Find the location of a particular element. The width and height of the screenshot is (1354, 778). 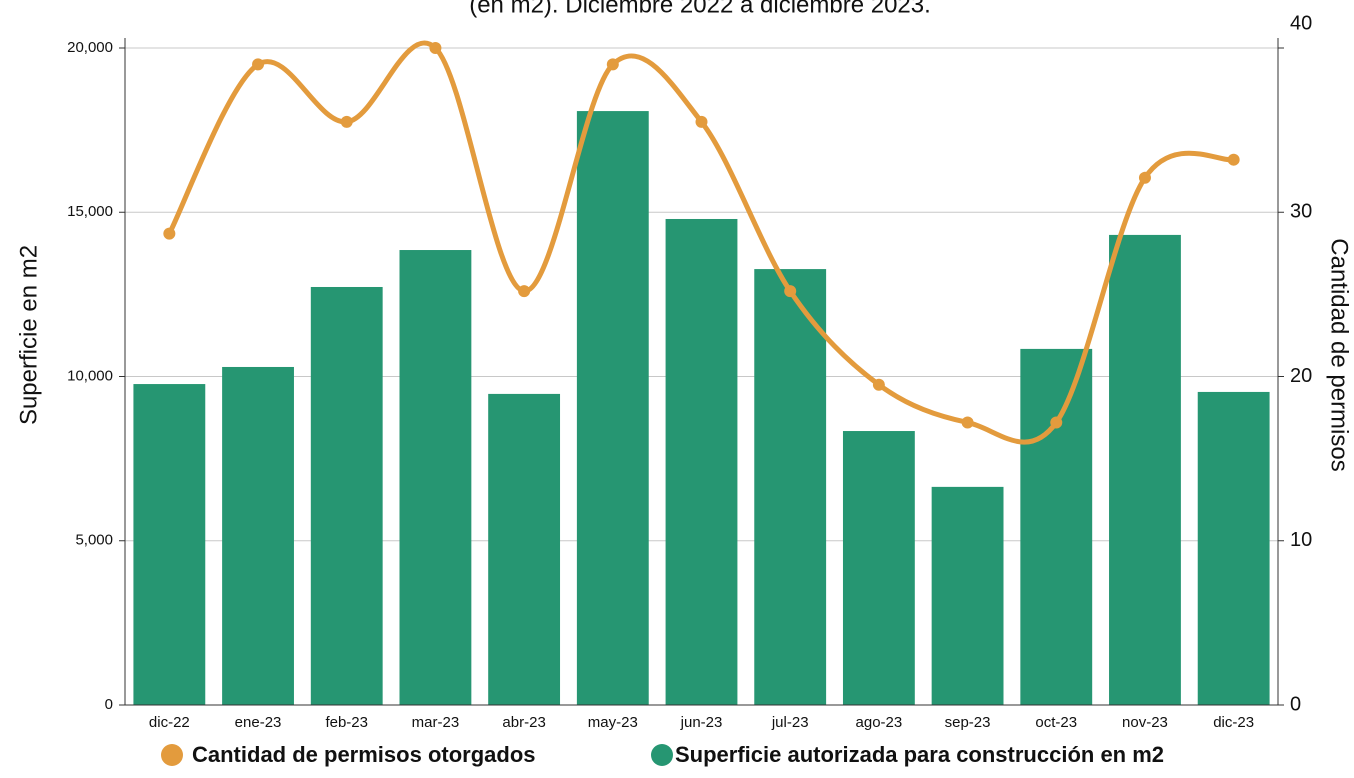

x-tick-label: ene-23 is located at coordinates (258, 722).